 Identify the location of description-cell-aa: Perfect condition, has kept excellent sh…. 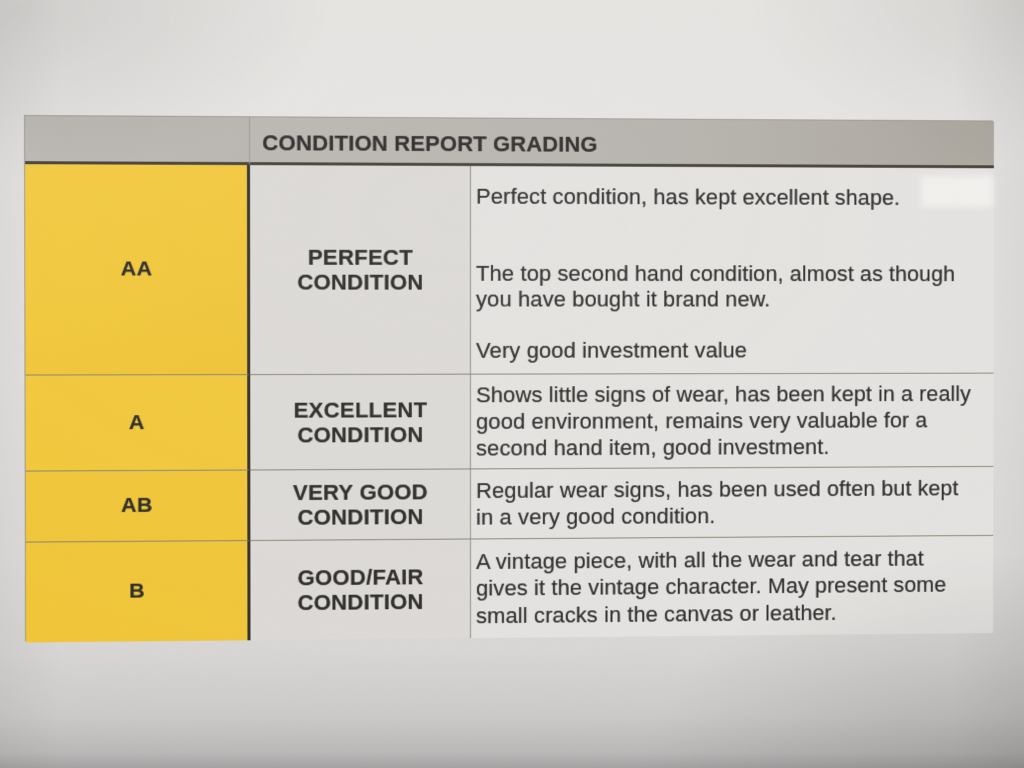
(732, 269).